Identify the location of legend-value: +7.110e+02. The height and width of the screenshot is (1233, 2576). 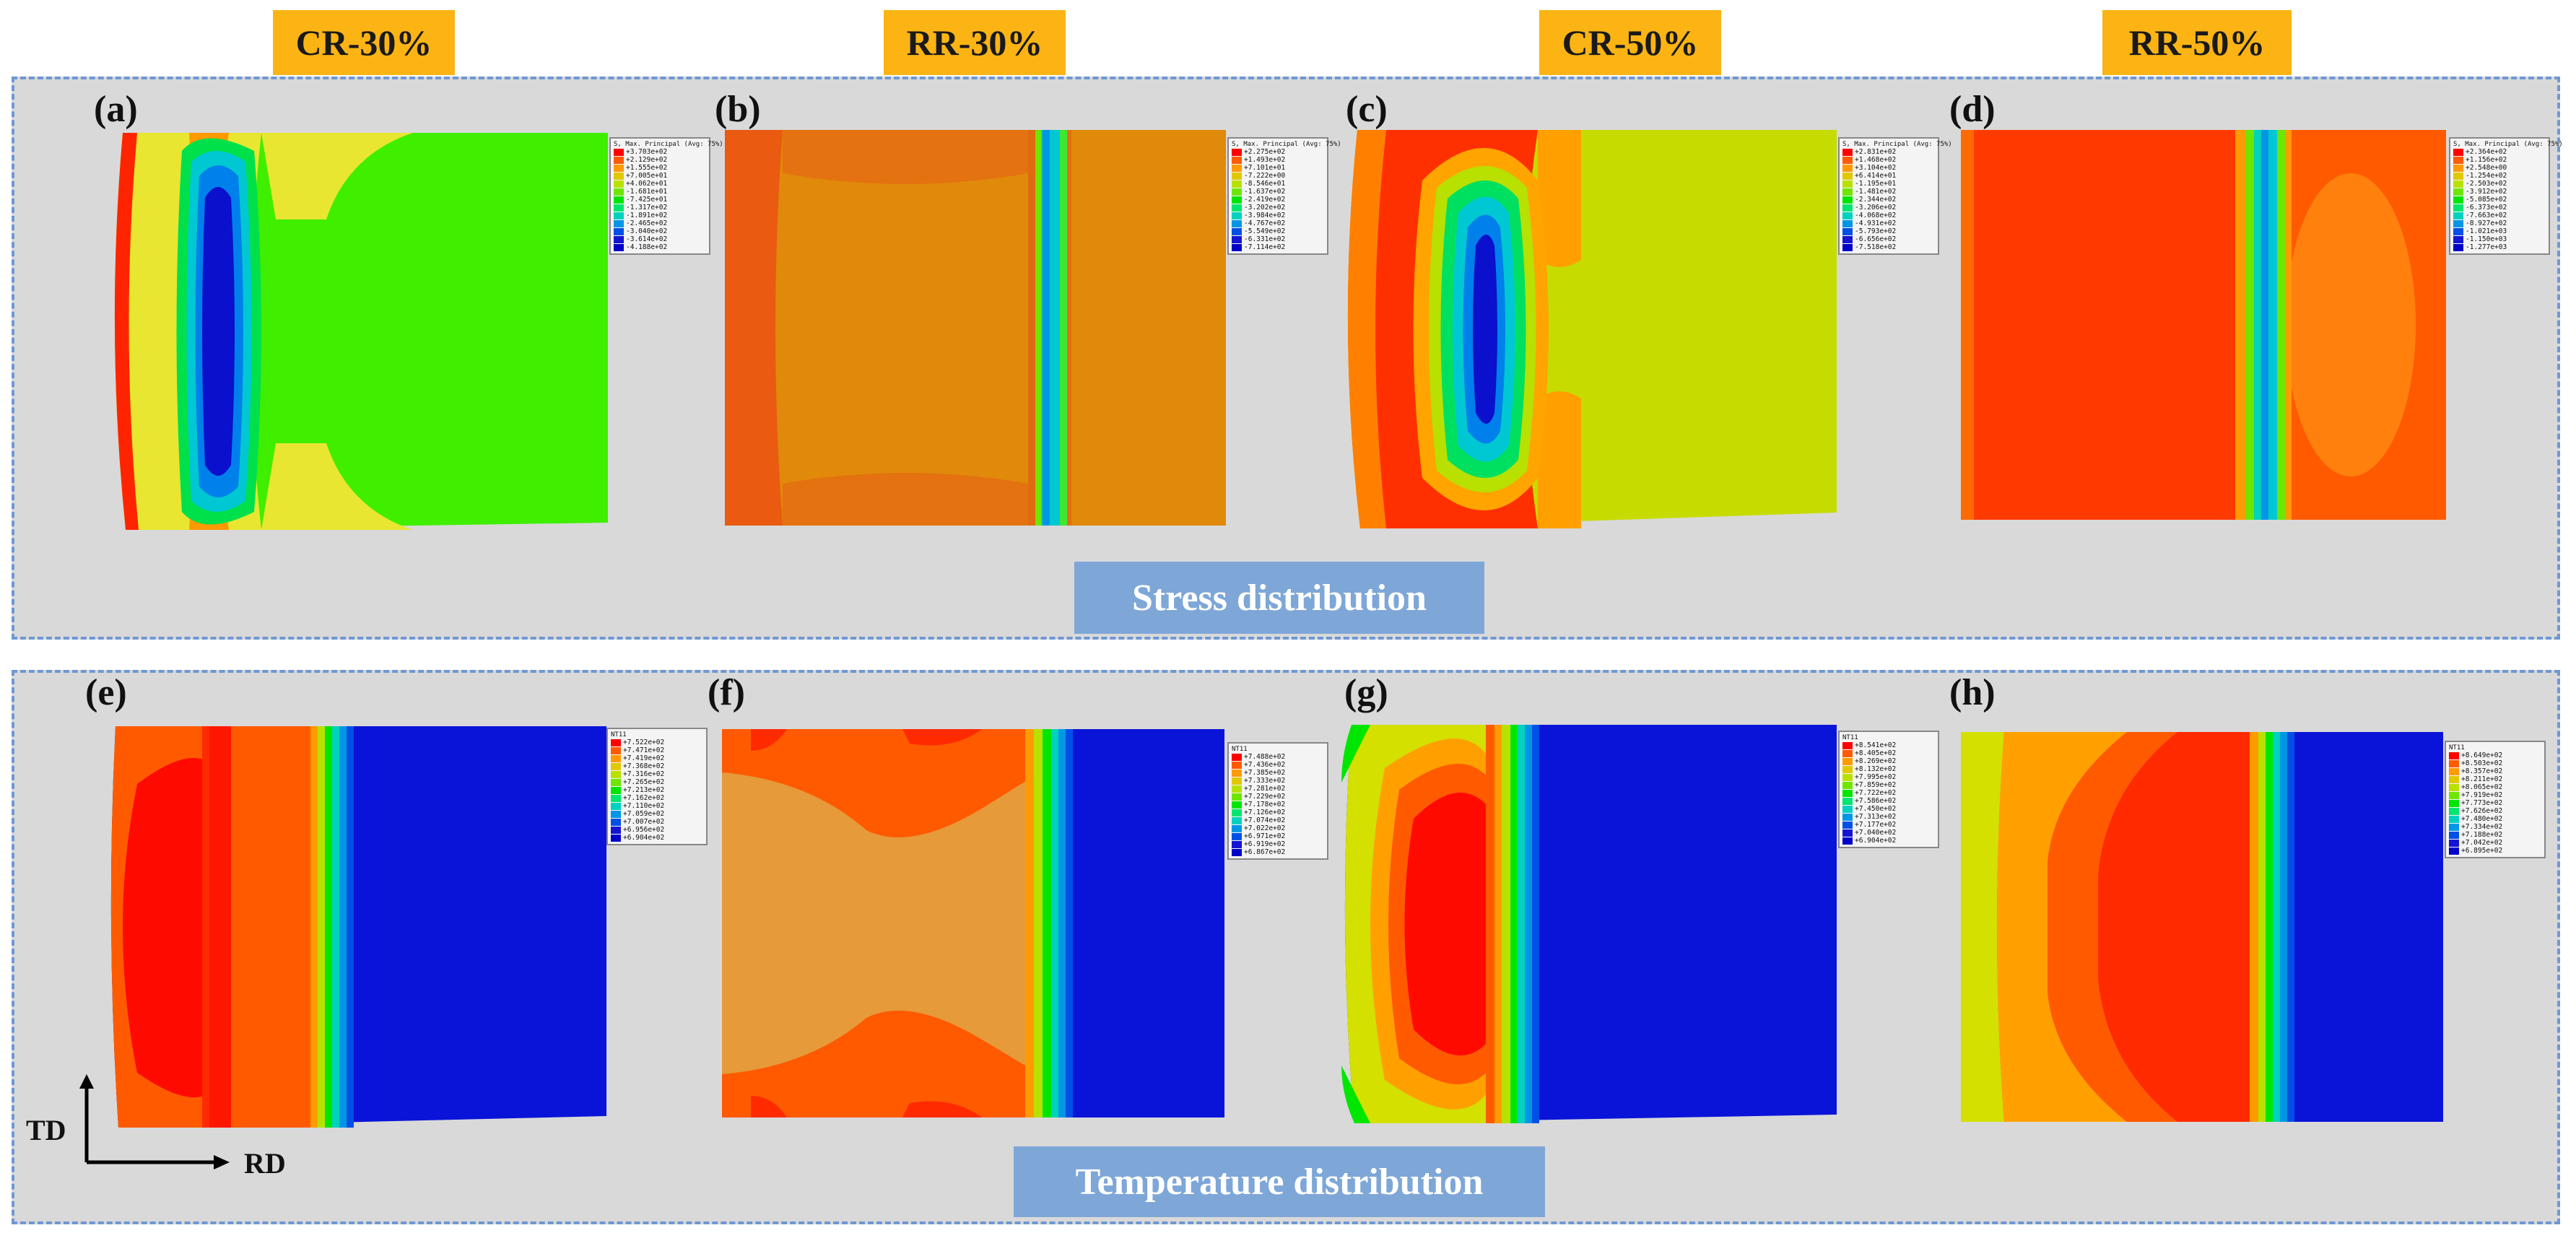
(644, 806).